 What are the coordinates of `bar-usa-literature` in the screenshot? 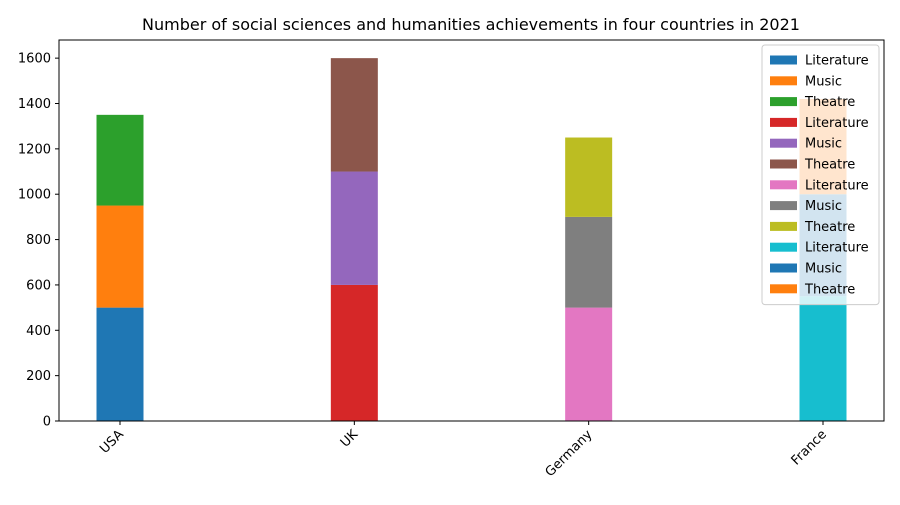 It's located at (120, 364).